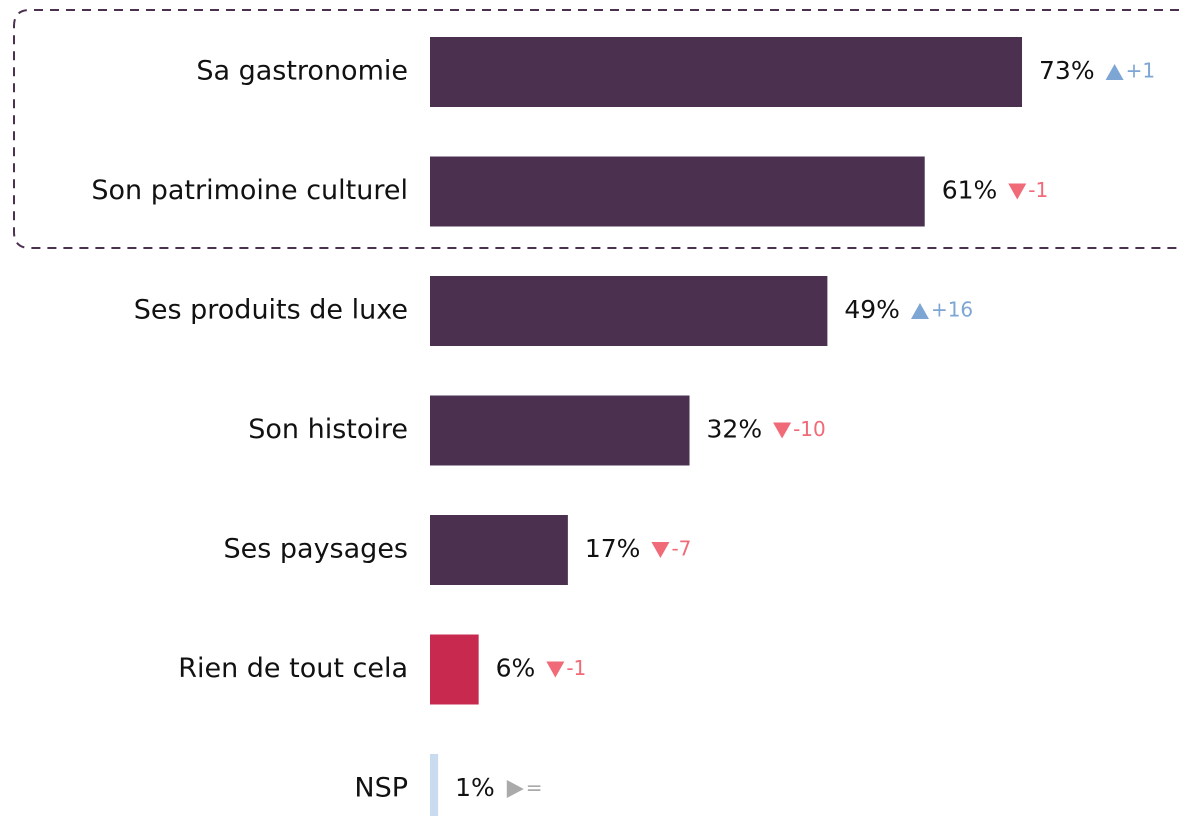 The image size is (1179, 816). What do you see at coordinates (970, 190) in the screenshot?
I see `value-label: 61%` at bounding box center [970, 190].